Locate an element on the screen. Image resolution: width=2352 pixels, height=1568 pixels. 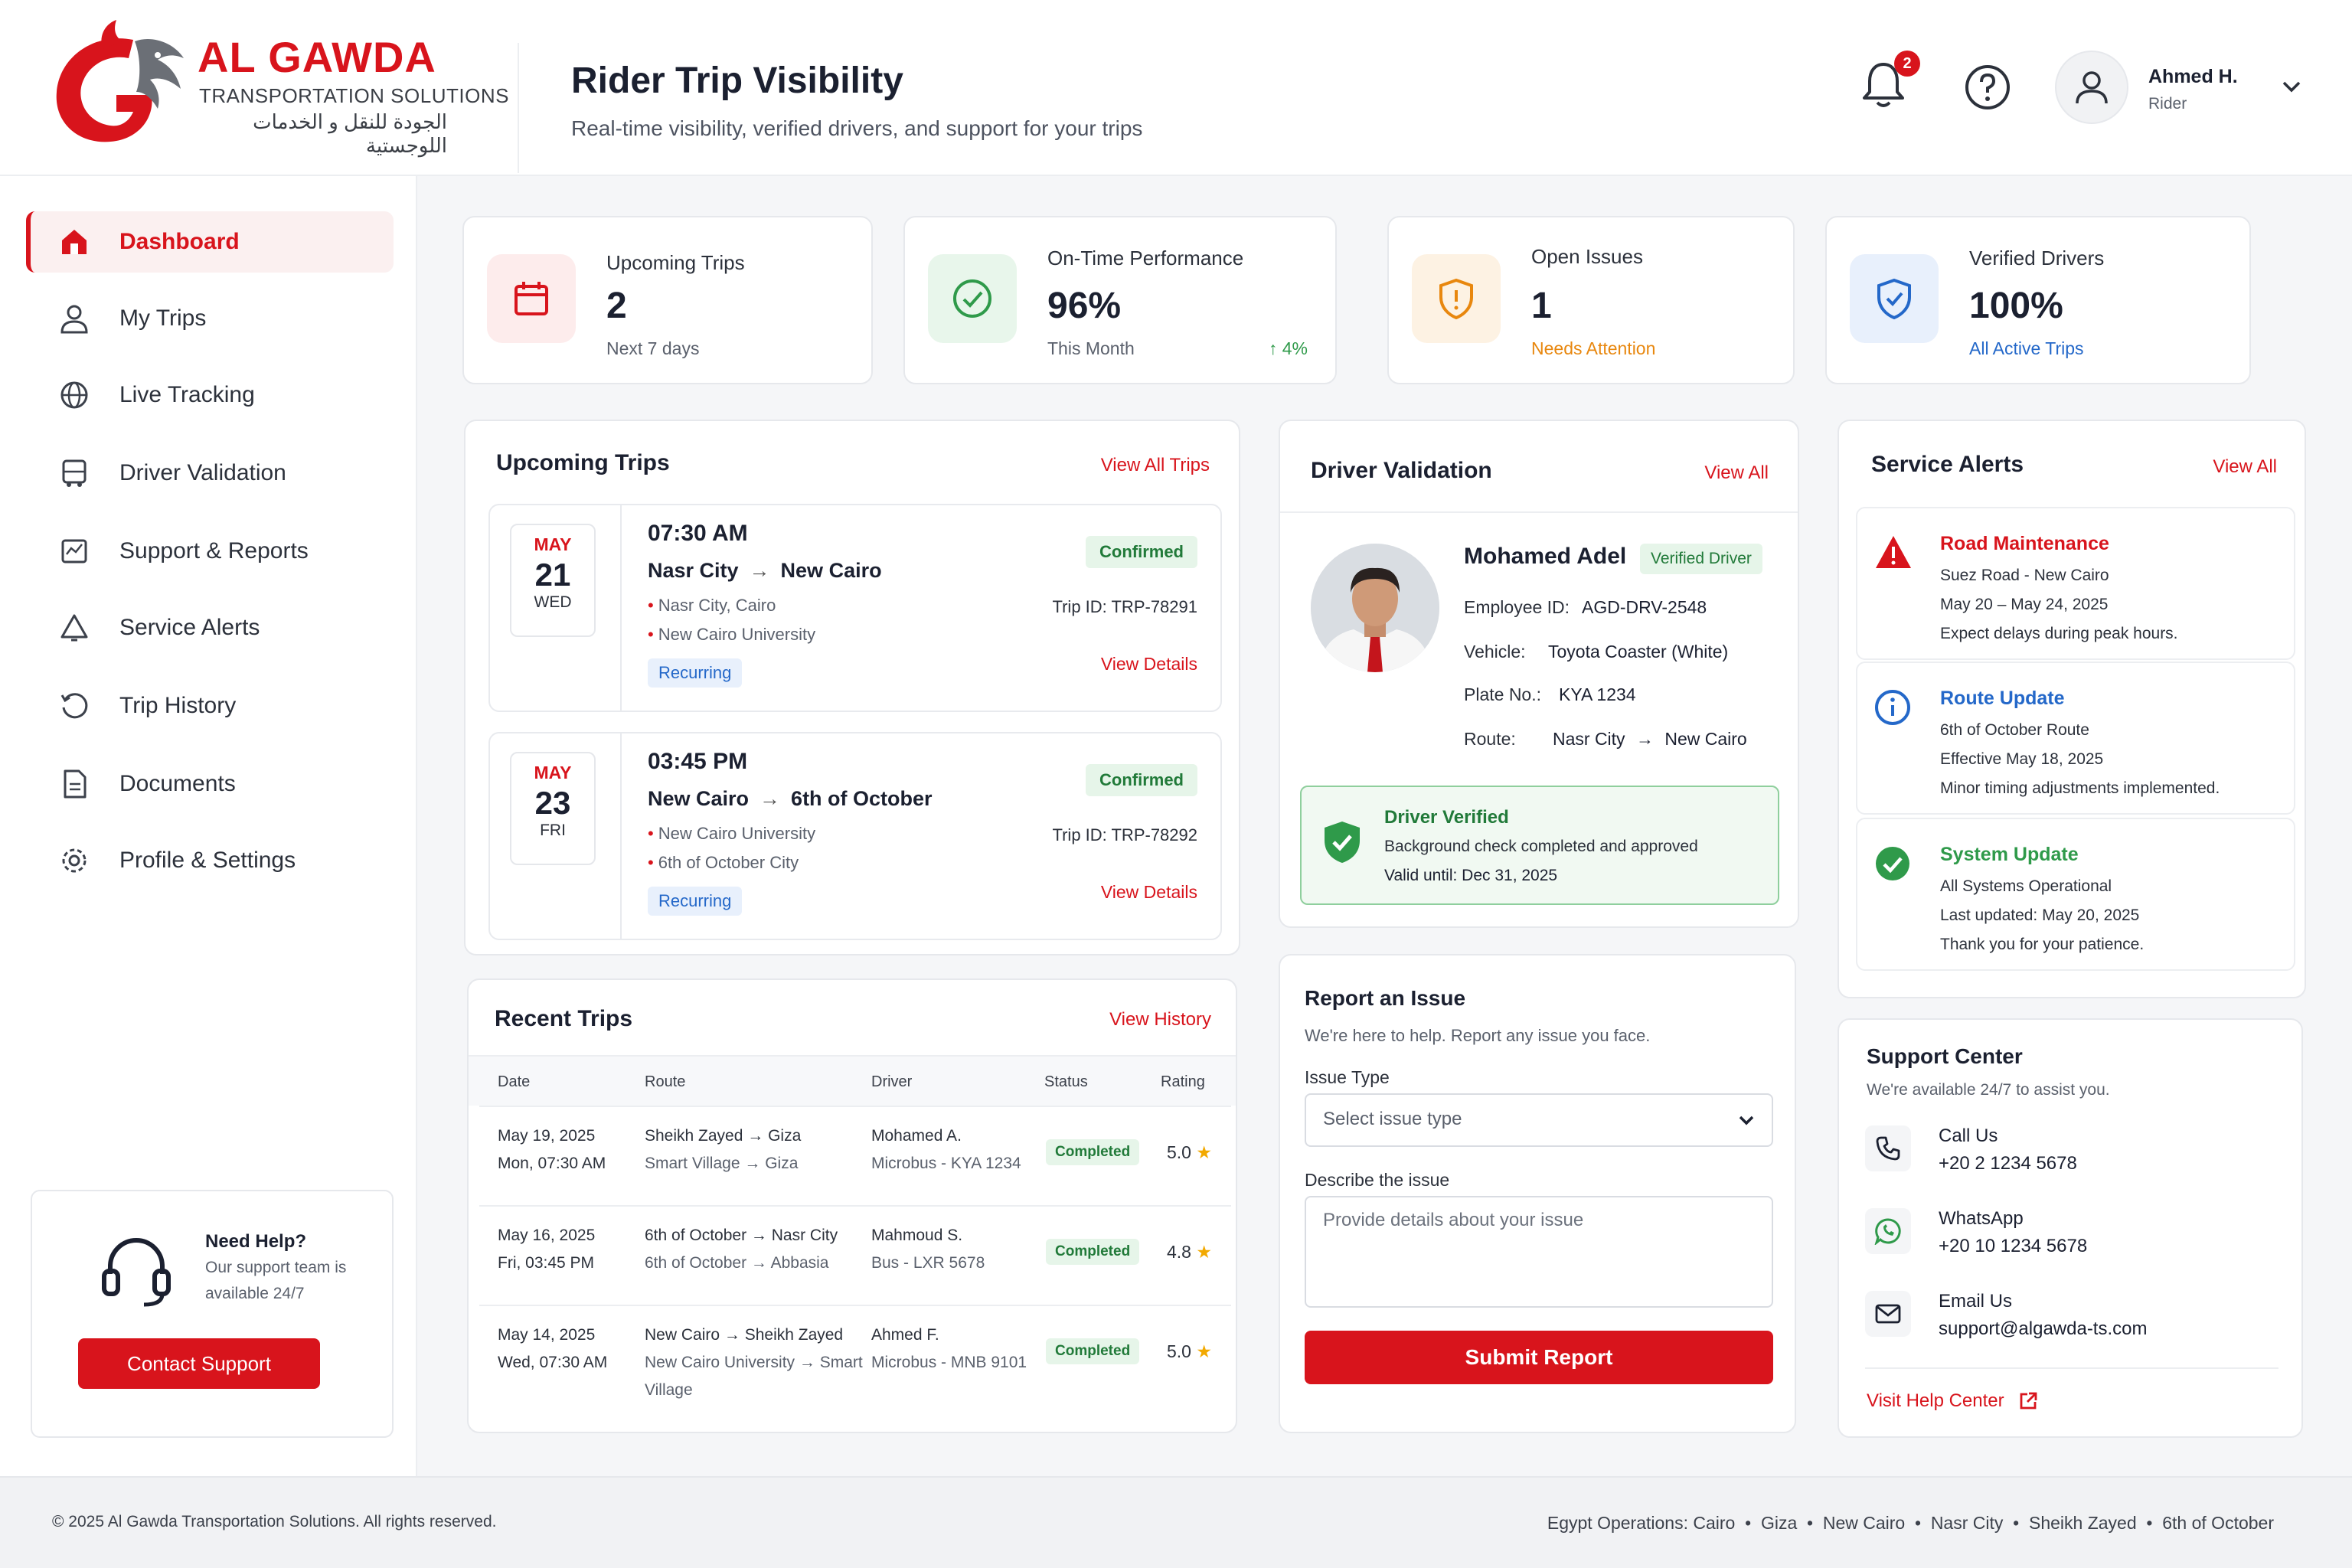
view-all-trips-link: View All Trips is located at coordinates (1155, 465).